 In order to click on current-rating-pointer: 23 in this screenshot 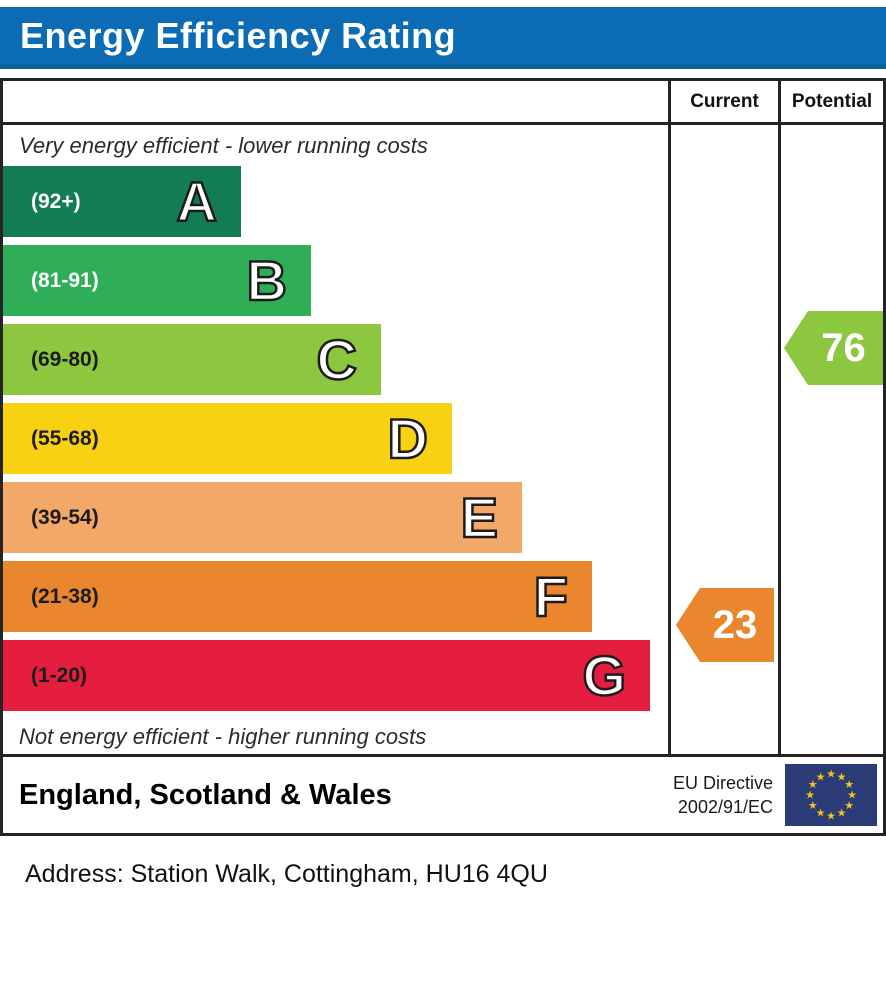, I will do `click(725, 625)`.